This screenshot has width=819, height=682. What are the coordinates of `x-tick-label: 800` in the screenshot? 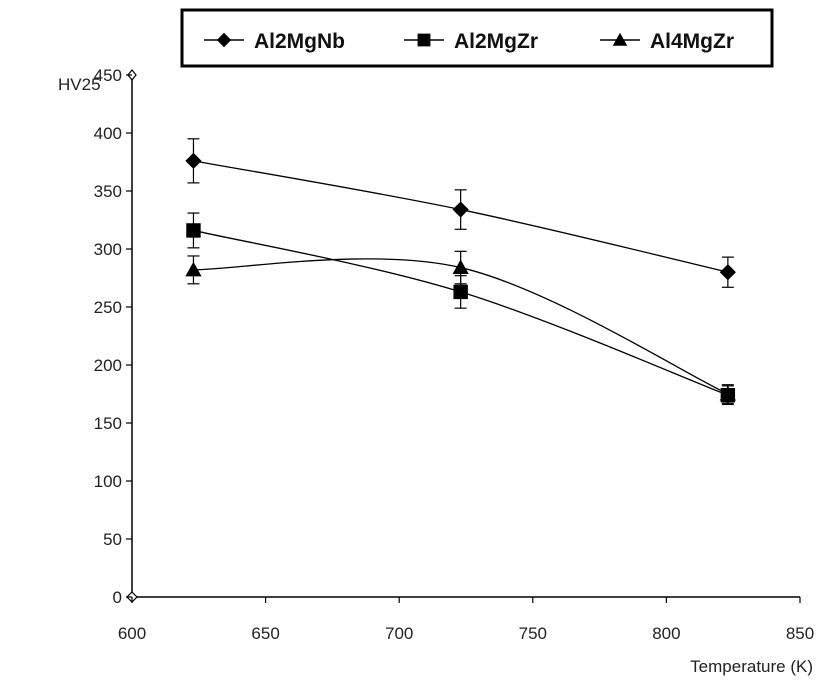 It's located at (666, 633).